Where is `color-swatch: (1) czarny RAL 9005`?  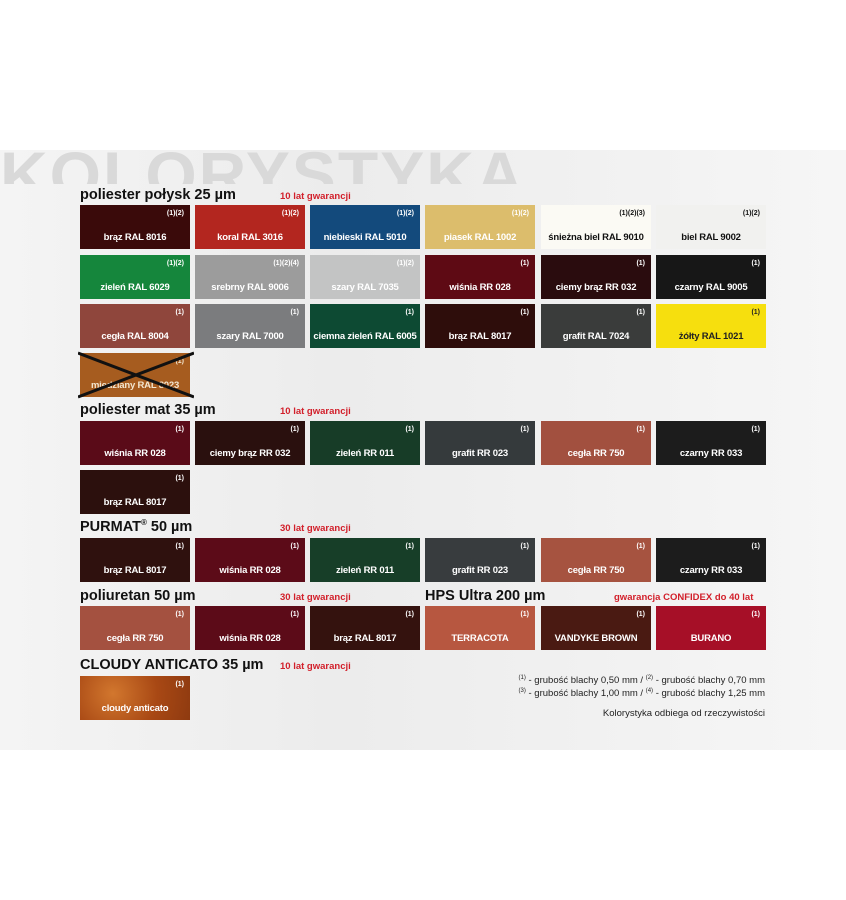 color-swatch: (1) czarny RAL 9005 is located at coordinates (711, 277).